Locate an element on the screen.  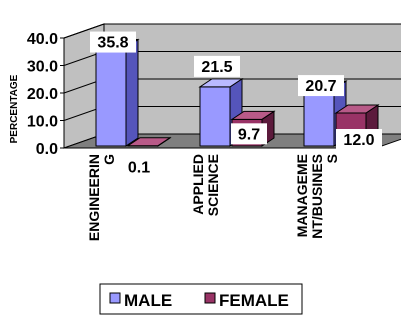
data-label: 35.8 is located at coordinates (112, 43).